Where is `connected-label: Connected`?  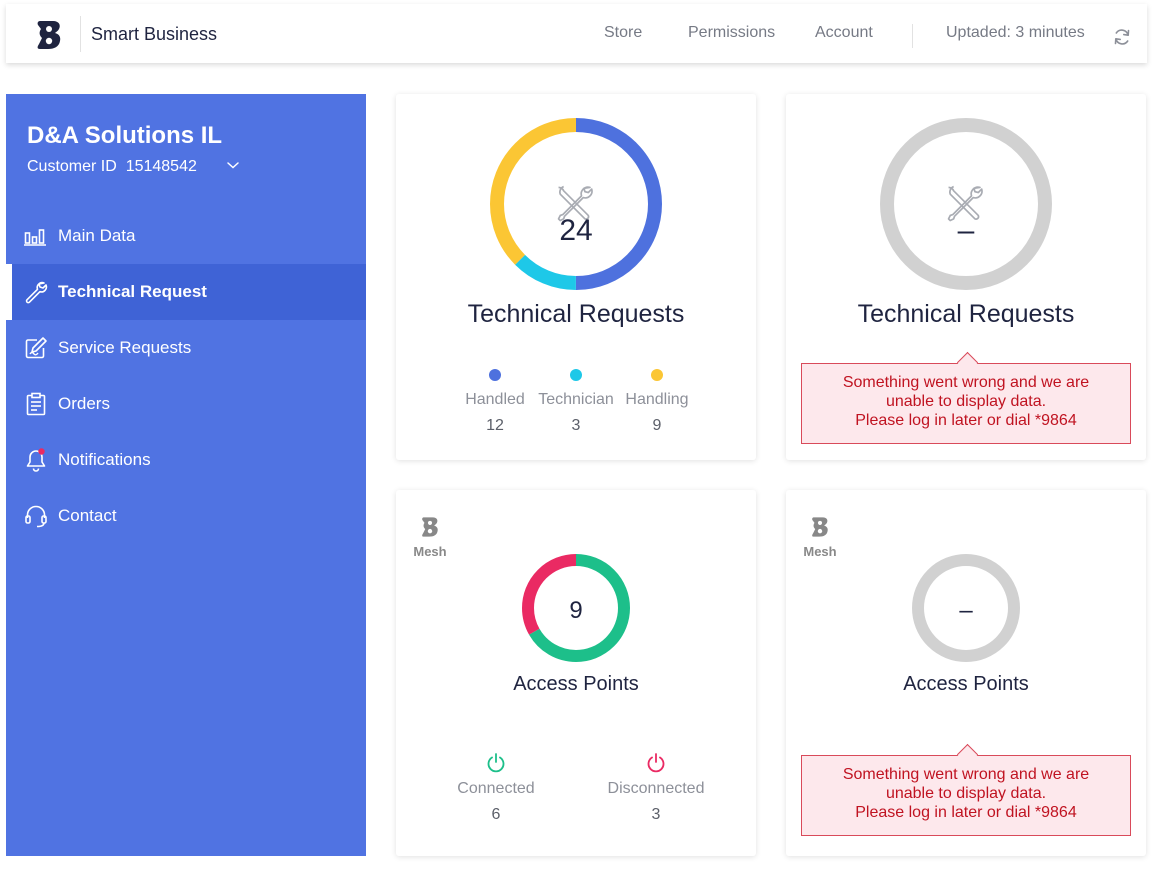
connected-label: Connected is located at coordinates (496, 788).